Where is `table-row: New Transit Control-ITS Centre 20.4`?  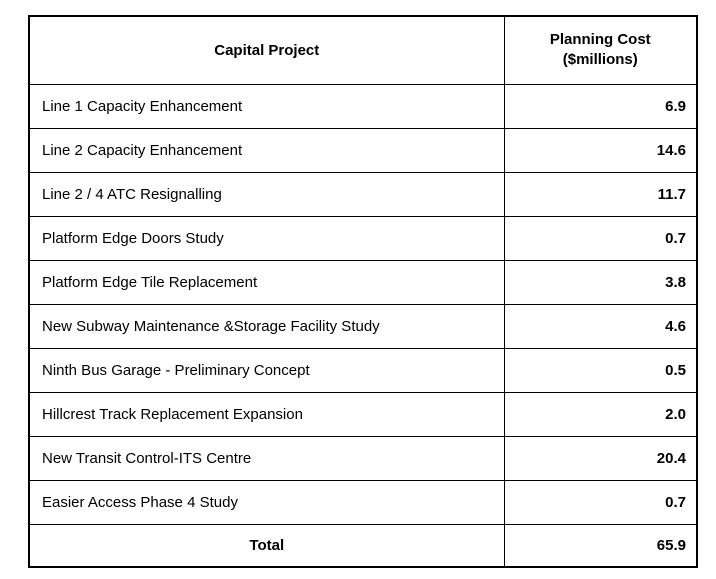
table-row: New Transit Control-ITS Centre 20.4 is located at coordinates (363, 458).